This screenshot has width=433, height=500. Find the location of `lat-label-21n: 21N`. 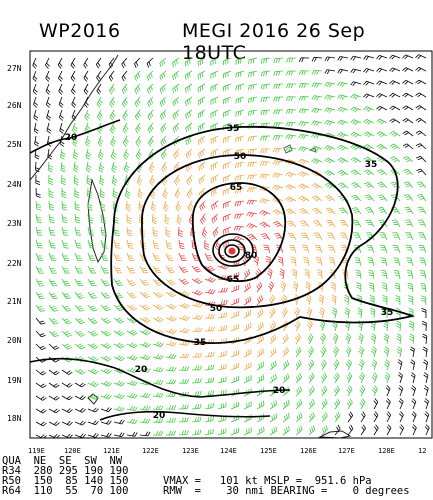

lat-label-21n: 21N is located at coordinates (14, 301).